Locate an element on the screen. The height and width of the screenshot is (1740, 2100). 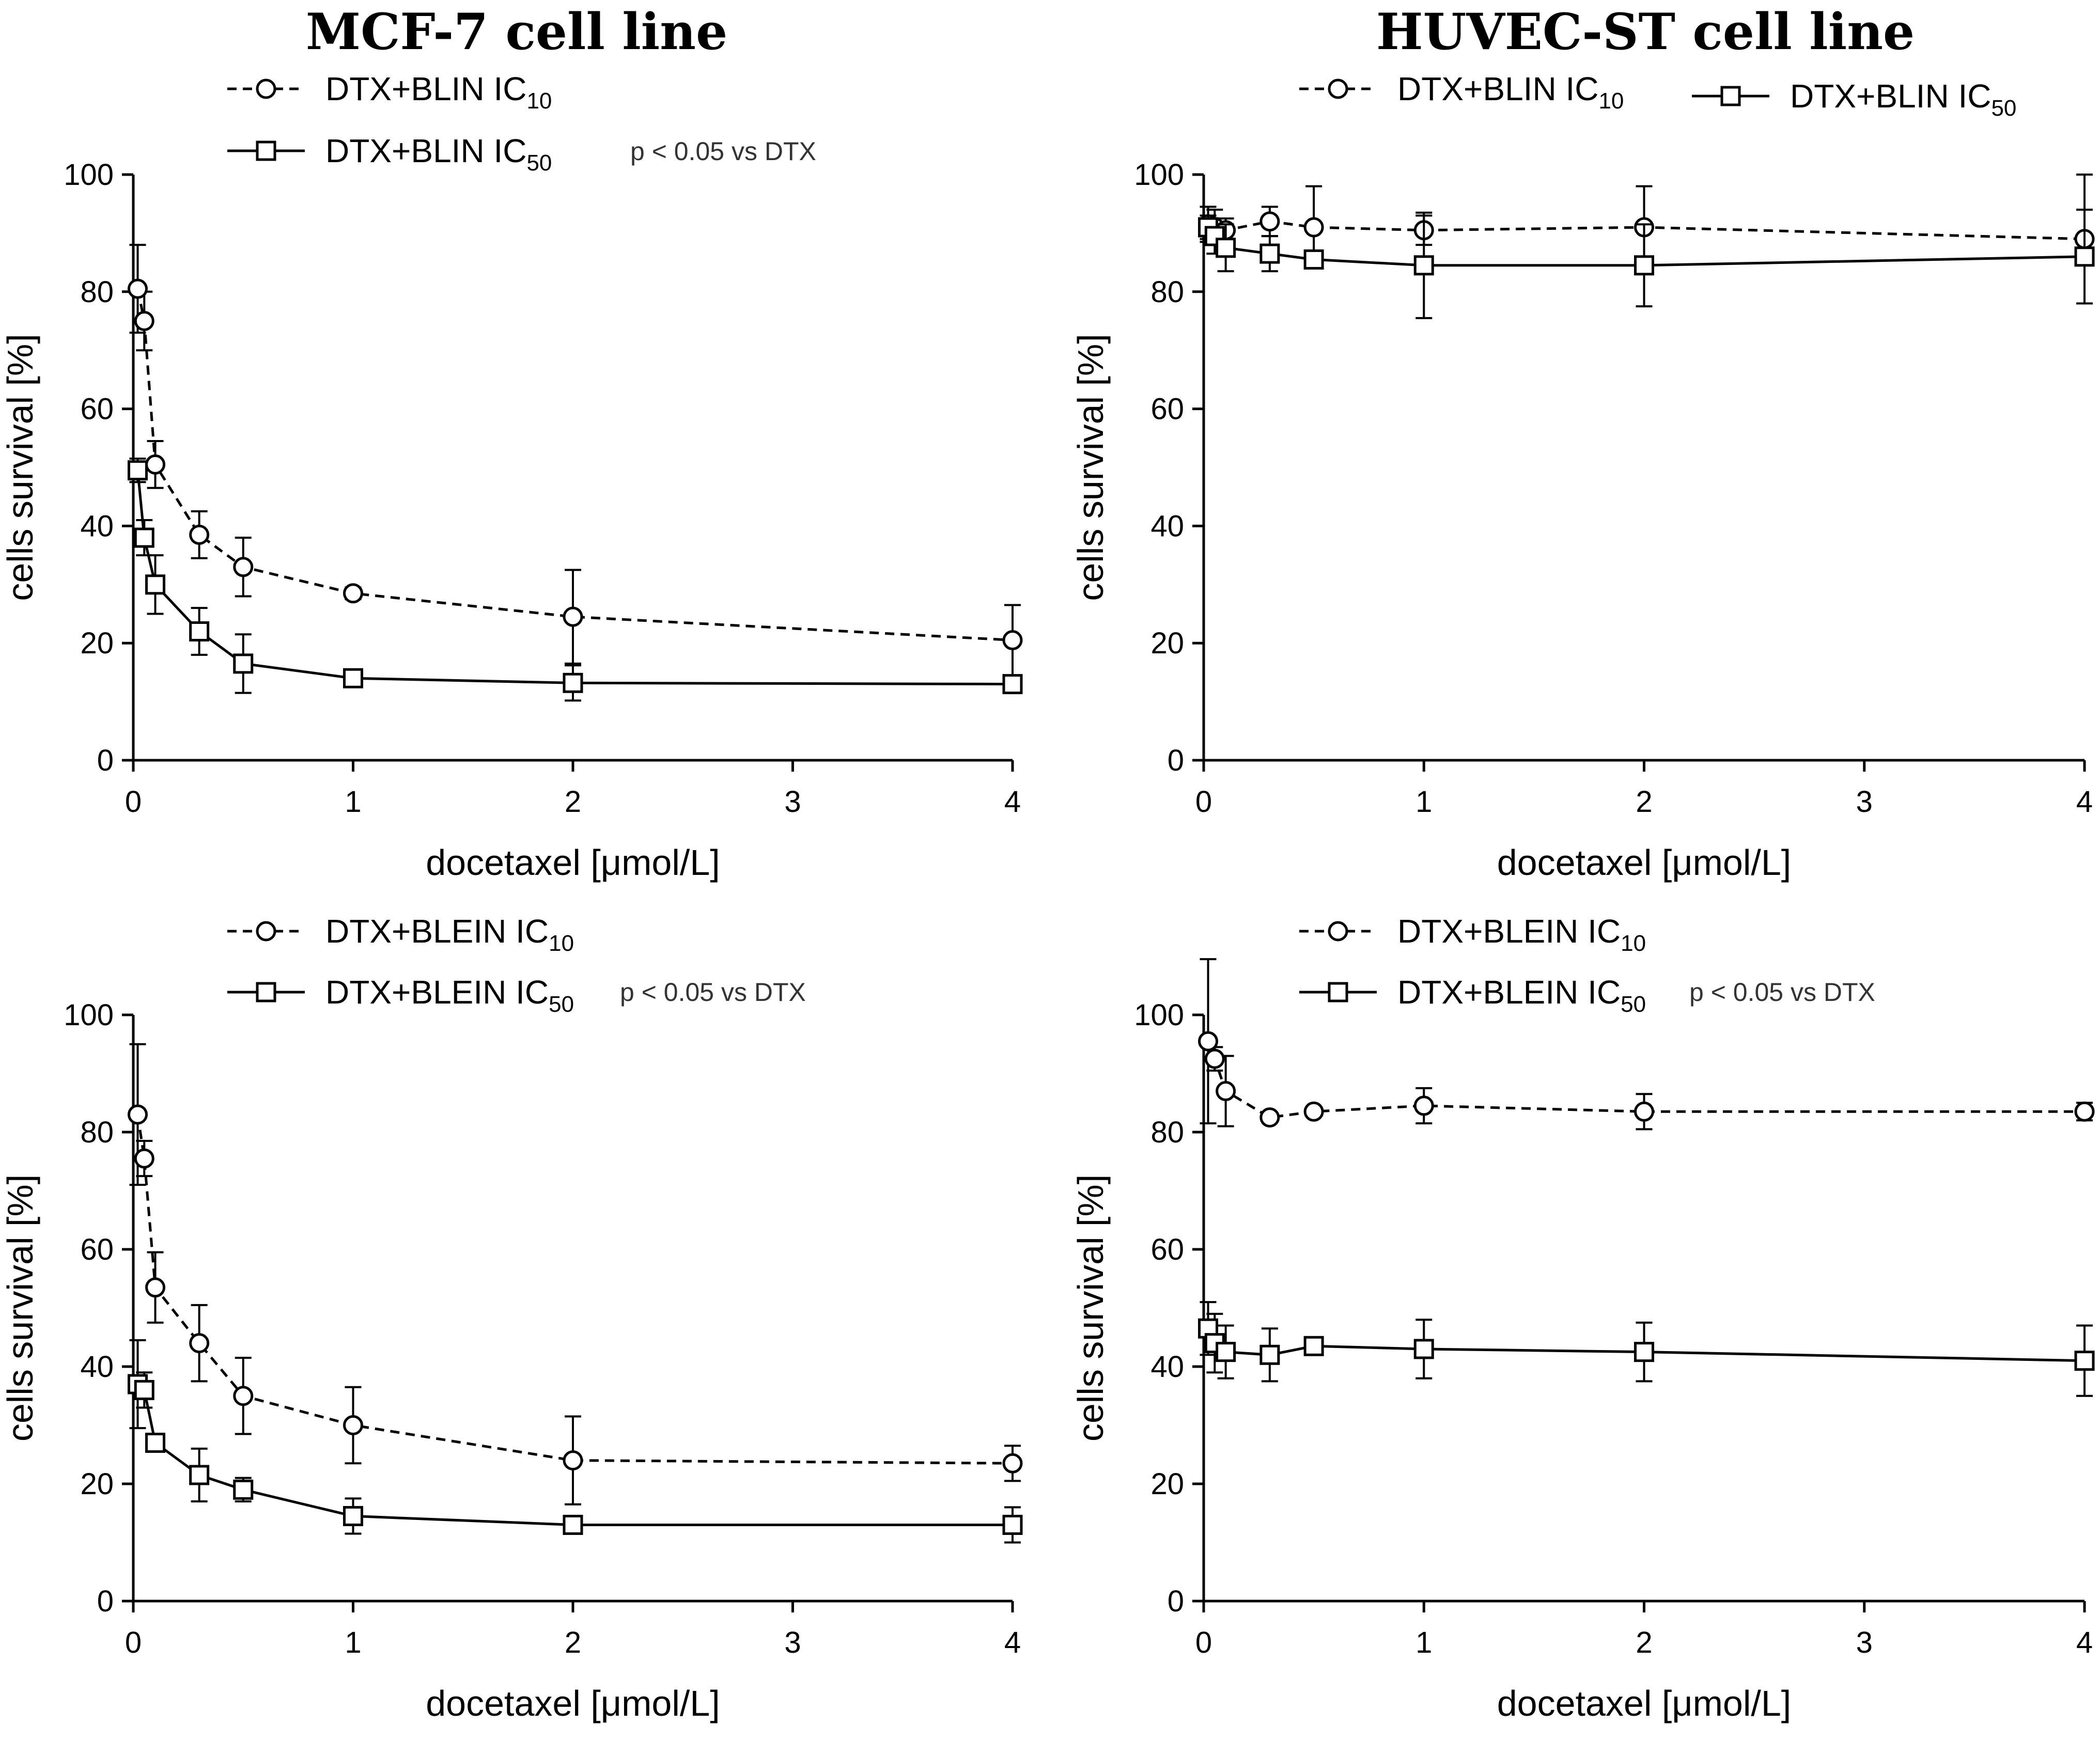
column-title-huvec: HUVEC-ST cell line is located at coordinates (1645, 32).